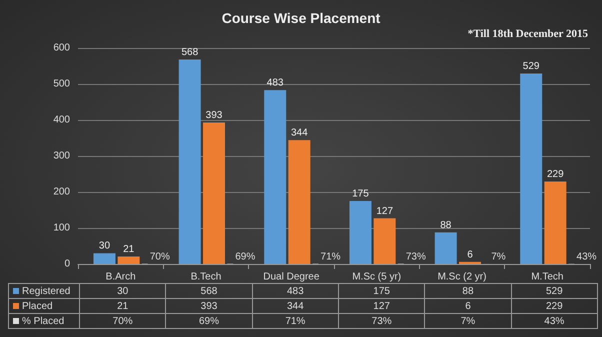  What do you see at coordinates (586, 256) in the screenshot?
I see `text: 43%` at bounding box center [586, 256].